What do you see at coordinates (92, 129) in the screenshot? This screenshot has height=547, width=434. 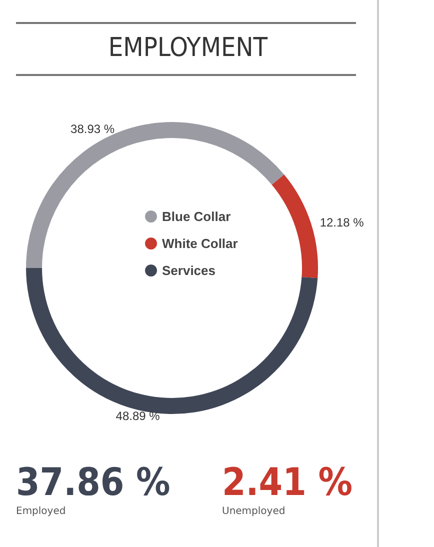 I see `data-label: 38.93 %` at bounding box center [92, 129].